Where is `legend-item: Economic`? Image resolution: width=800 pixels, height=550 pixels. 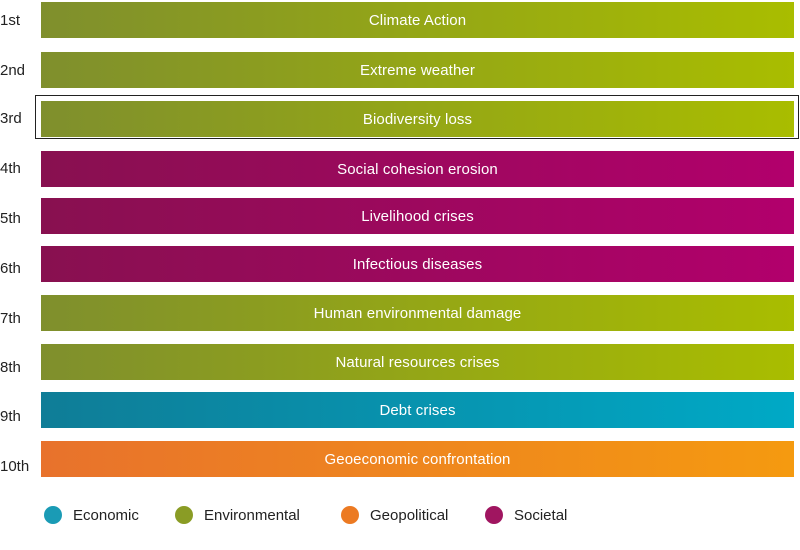 legend-item: Economic is located at coordinates (91, 515).